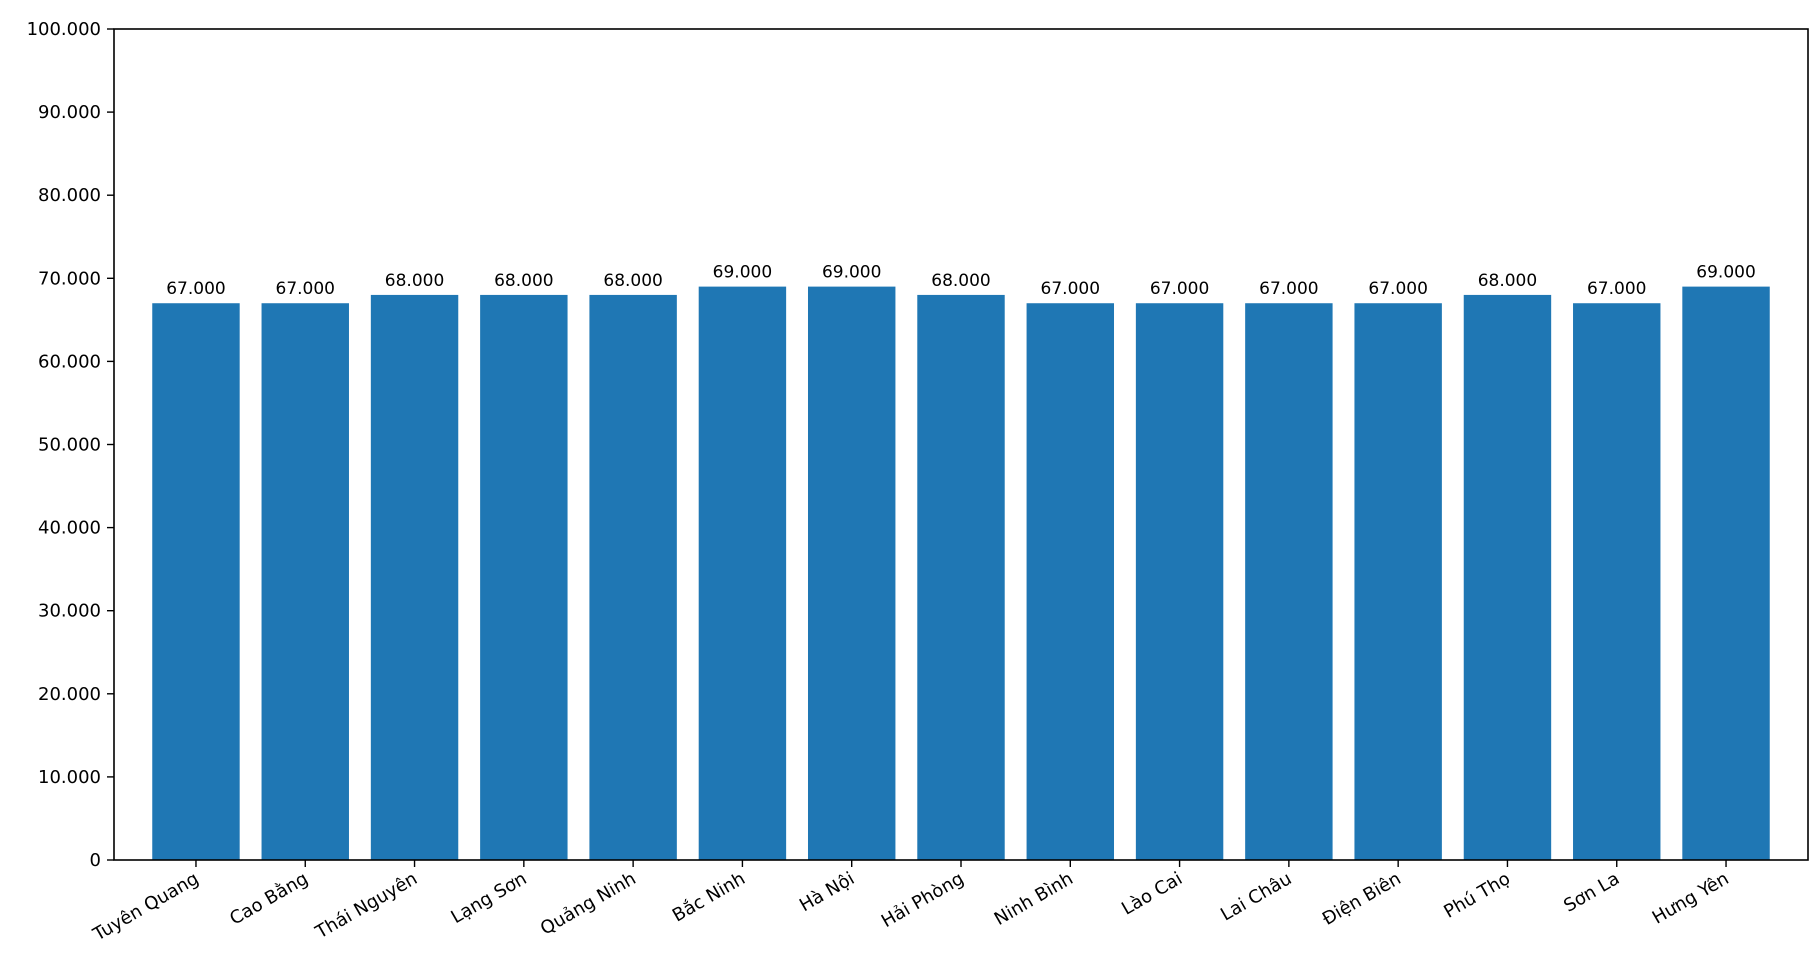 This screenshot has height=980, width=1820. Describe the element at coordinates (709, 897) in the screenshot. I see `x-tick-label: Bắc Ninh` at that location.